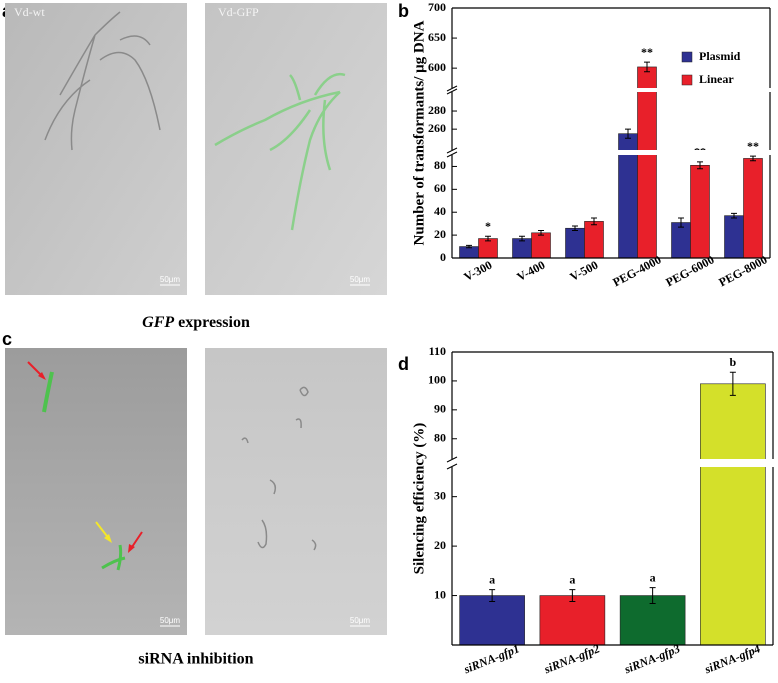  I want to click on x-tick-label: siRNA-gfp1, so click(491, 658).